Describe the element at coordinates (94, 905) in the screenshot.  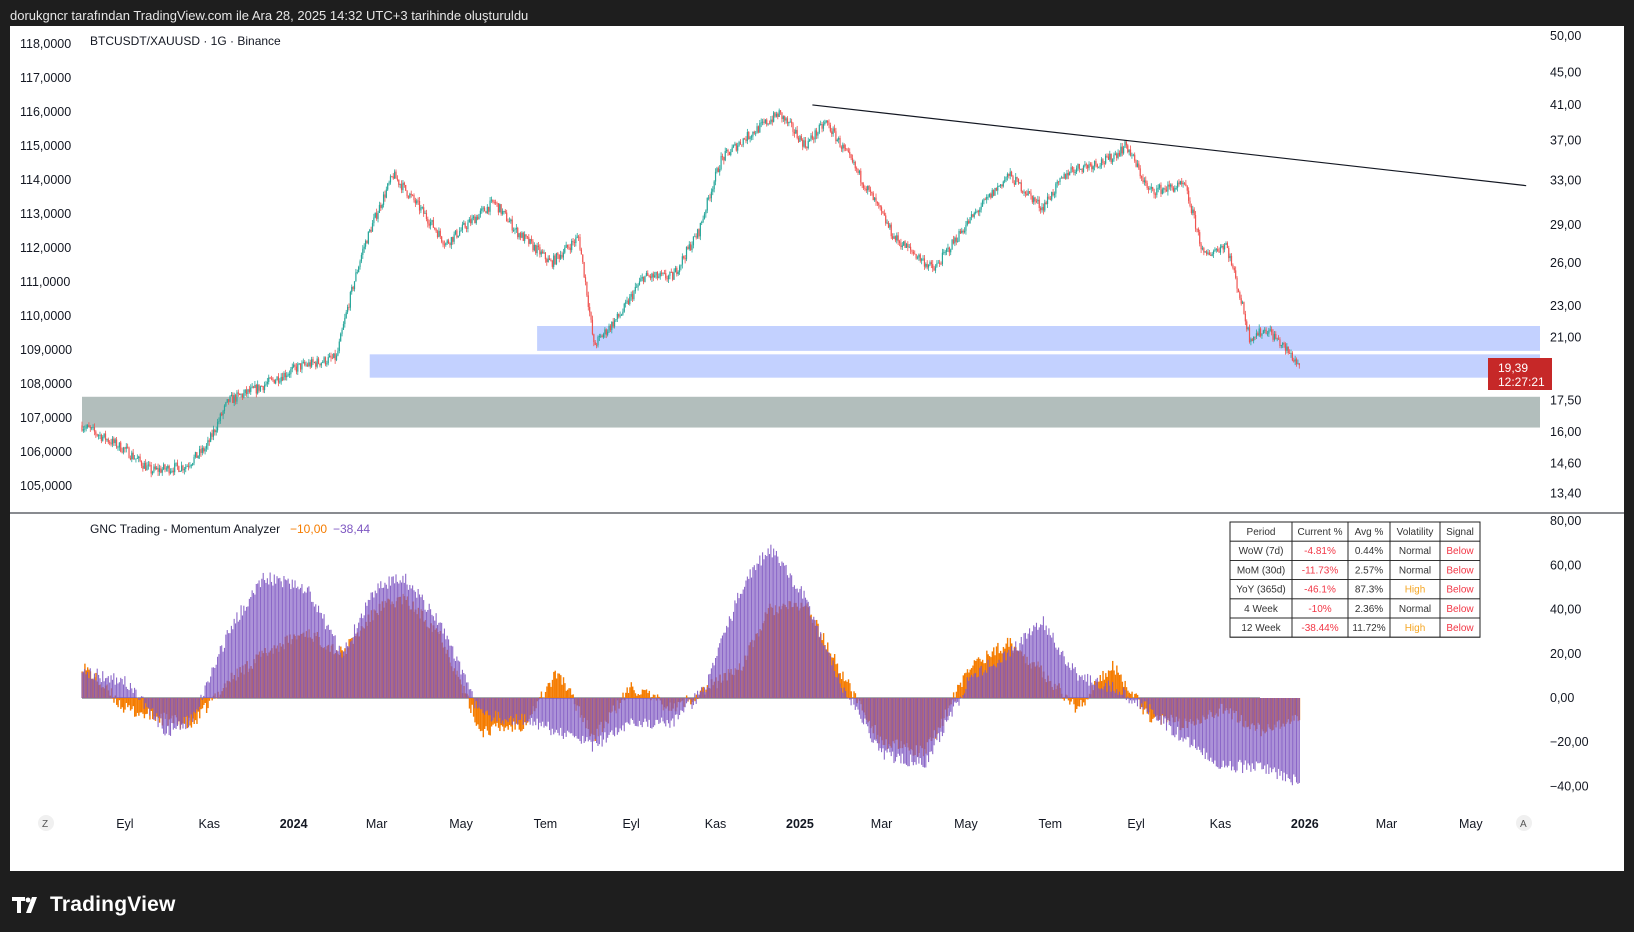
I see `tradingview-logo: TradingView` at that location.